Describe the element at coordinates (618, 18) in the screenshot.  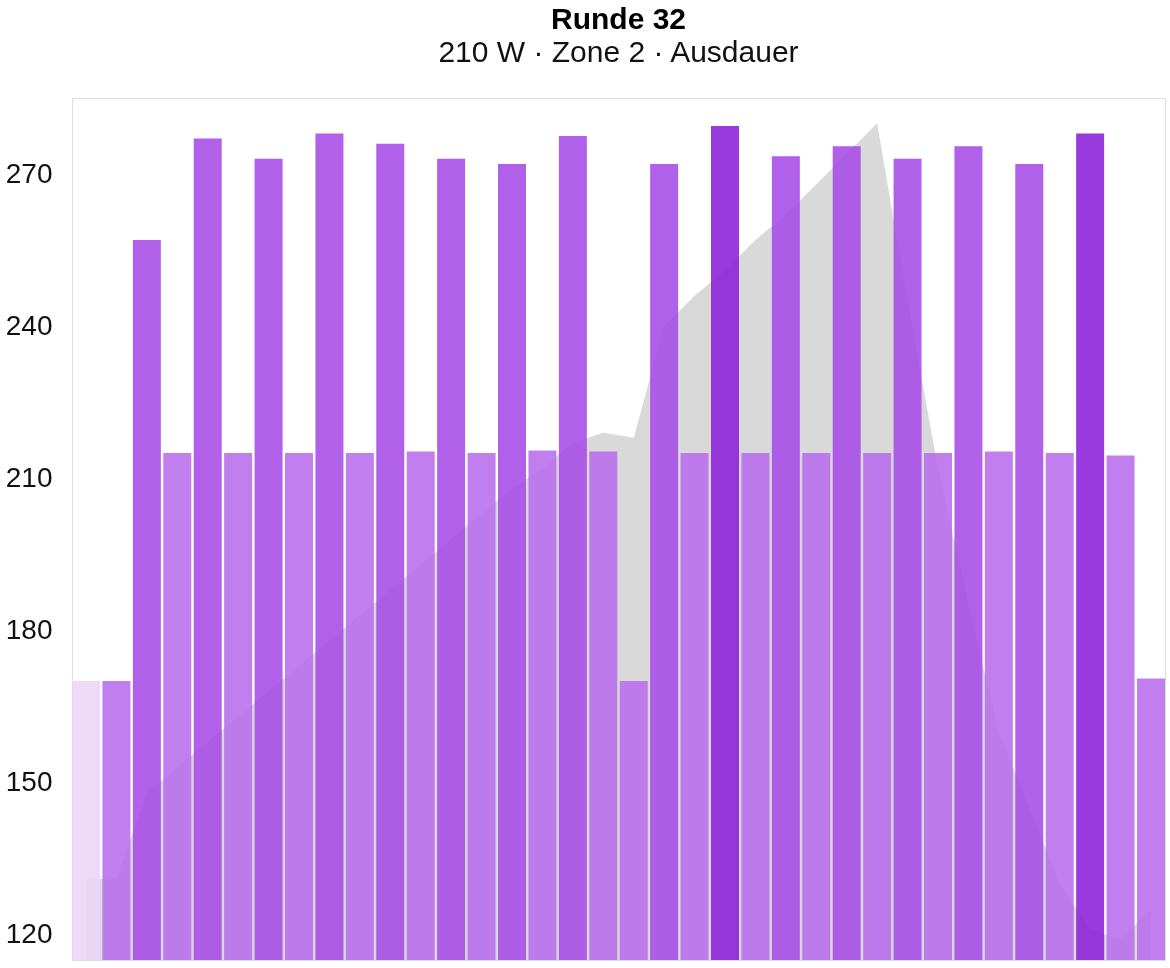
I see `chart-title: Runde 32` at that location.